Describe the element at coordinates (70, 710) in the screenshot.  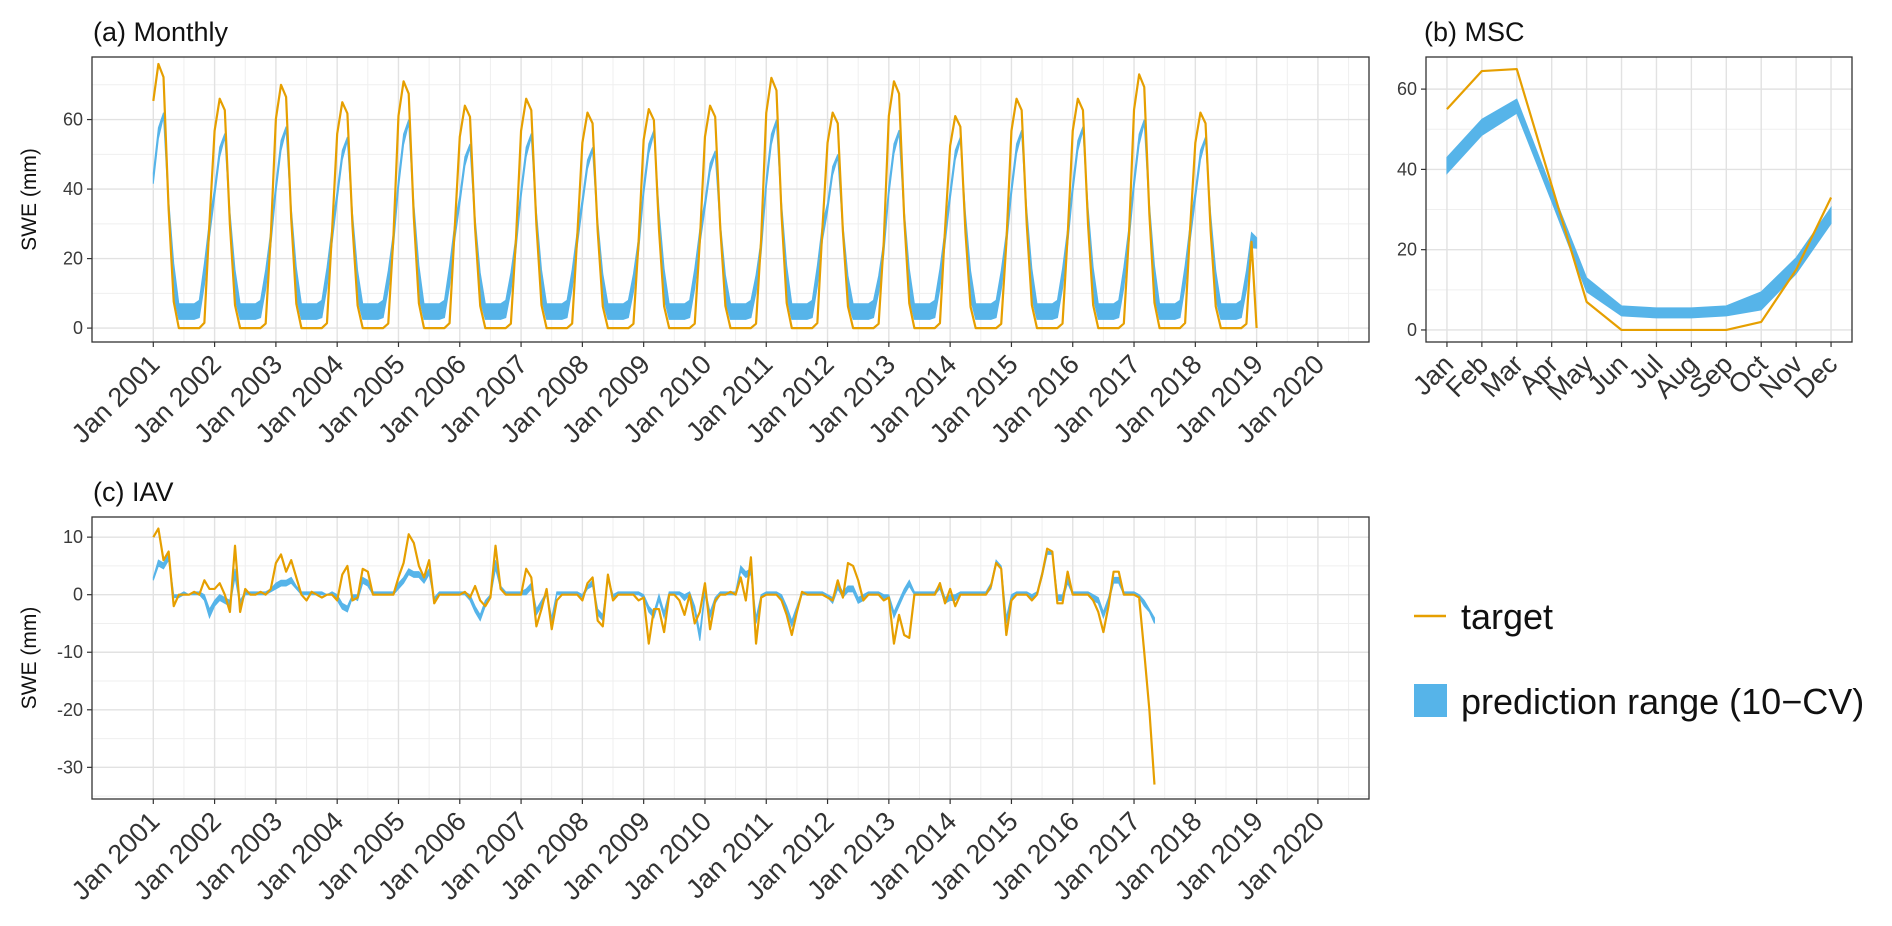
I see `y-tick-label: -20` at that location.